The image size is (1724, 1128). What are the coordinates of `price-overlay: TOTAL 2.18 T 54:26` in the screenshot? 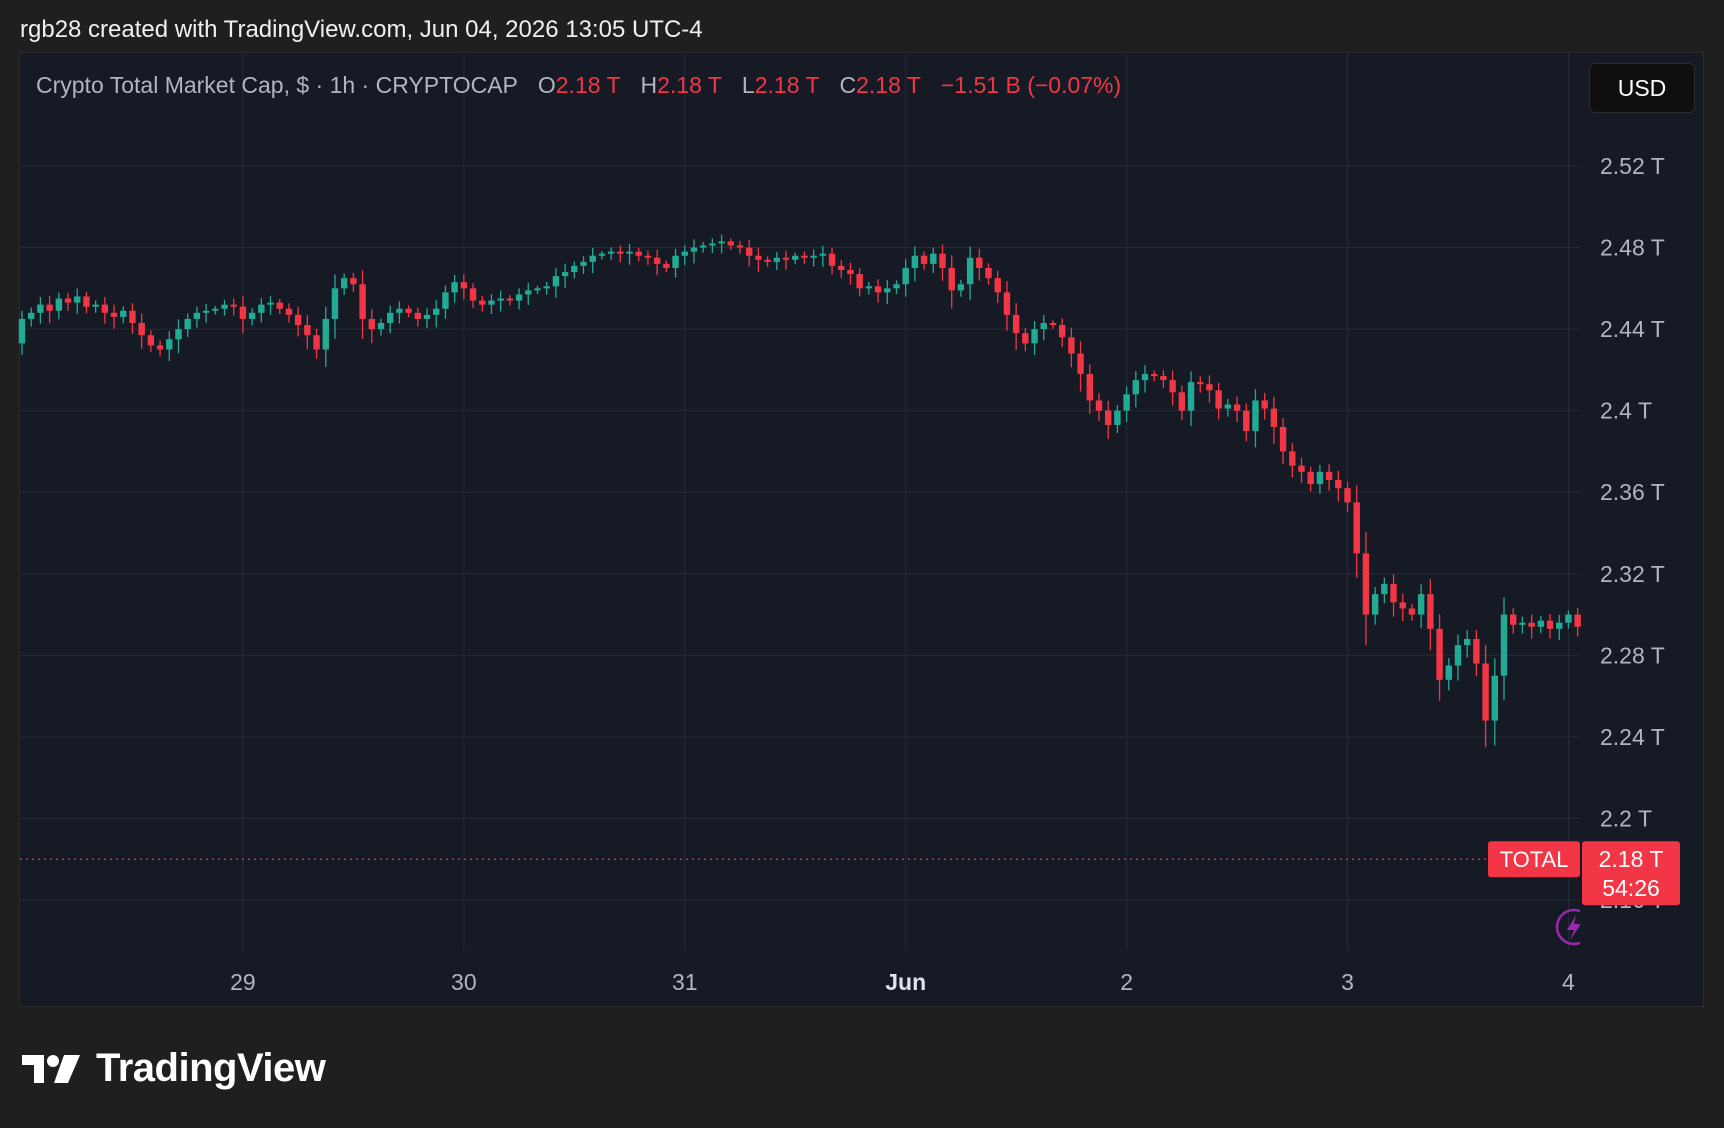 It's located at (850, 893).